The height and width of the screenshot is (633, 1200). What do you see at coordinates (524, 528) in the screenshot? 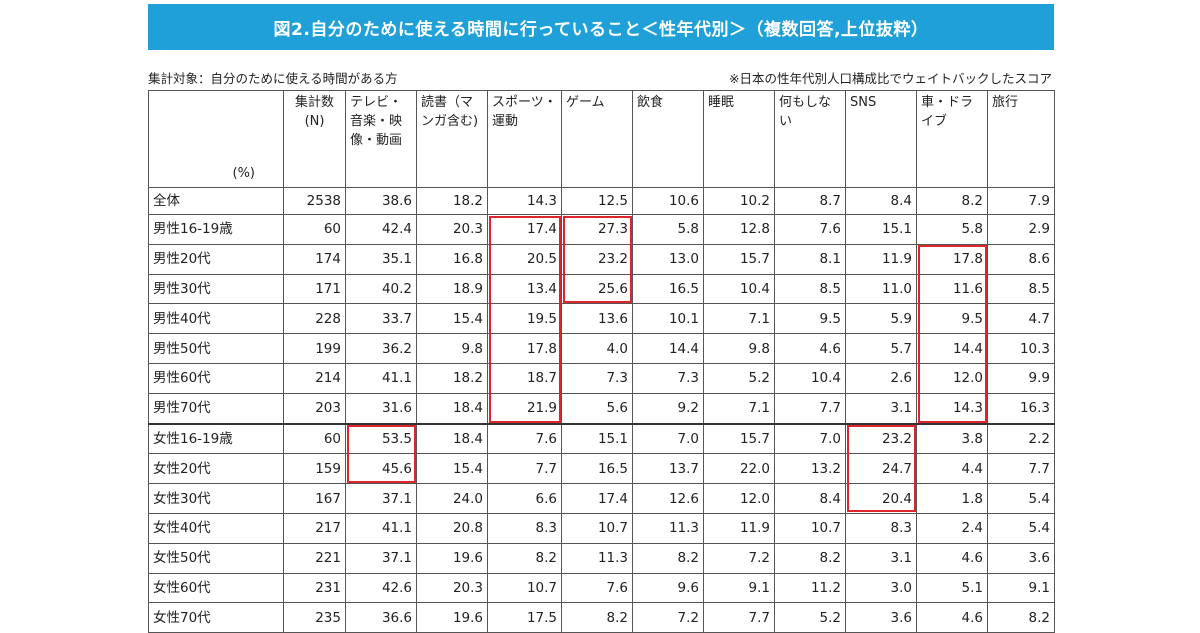
I see `value-cell: 8.3` at bounding box center [524, 528].